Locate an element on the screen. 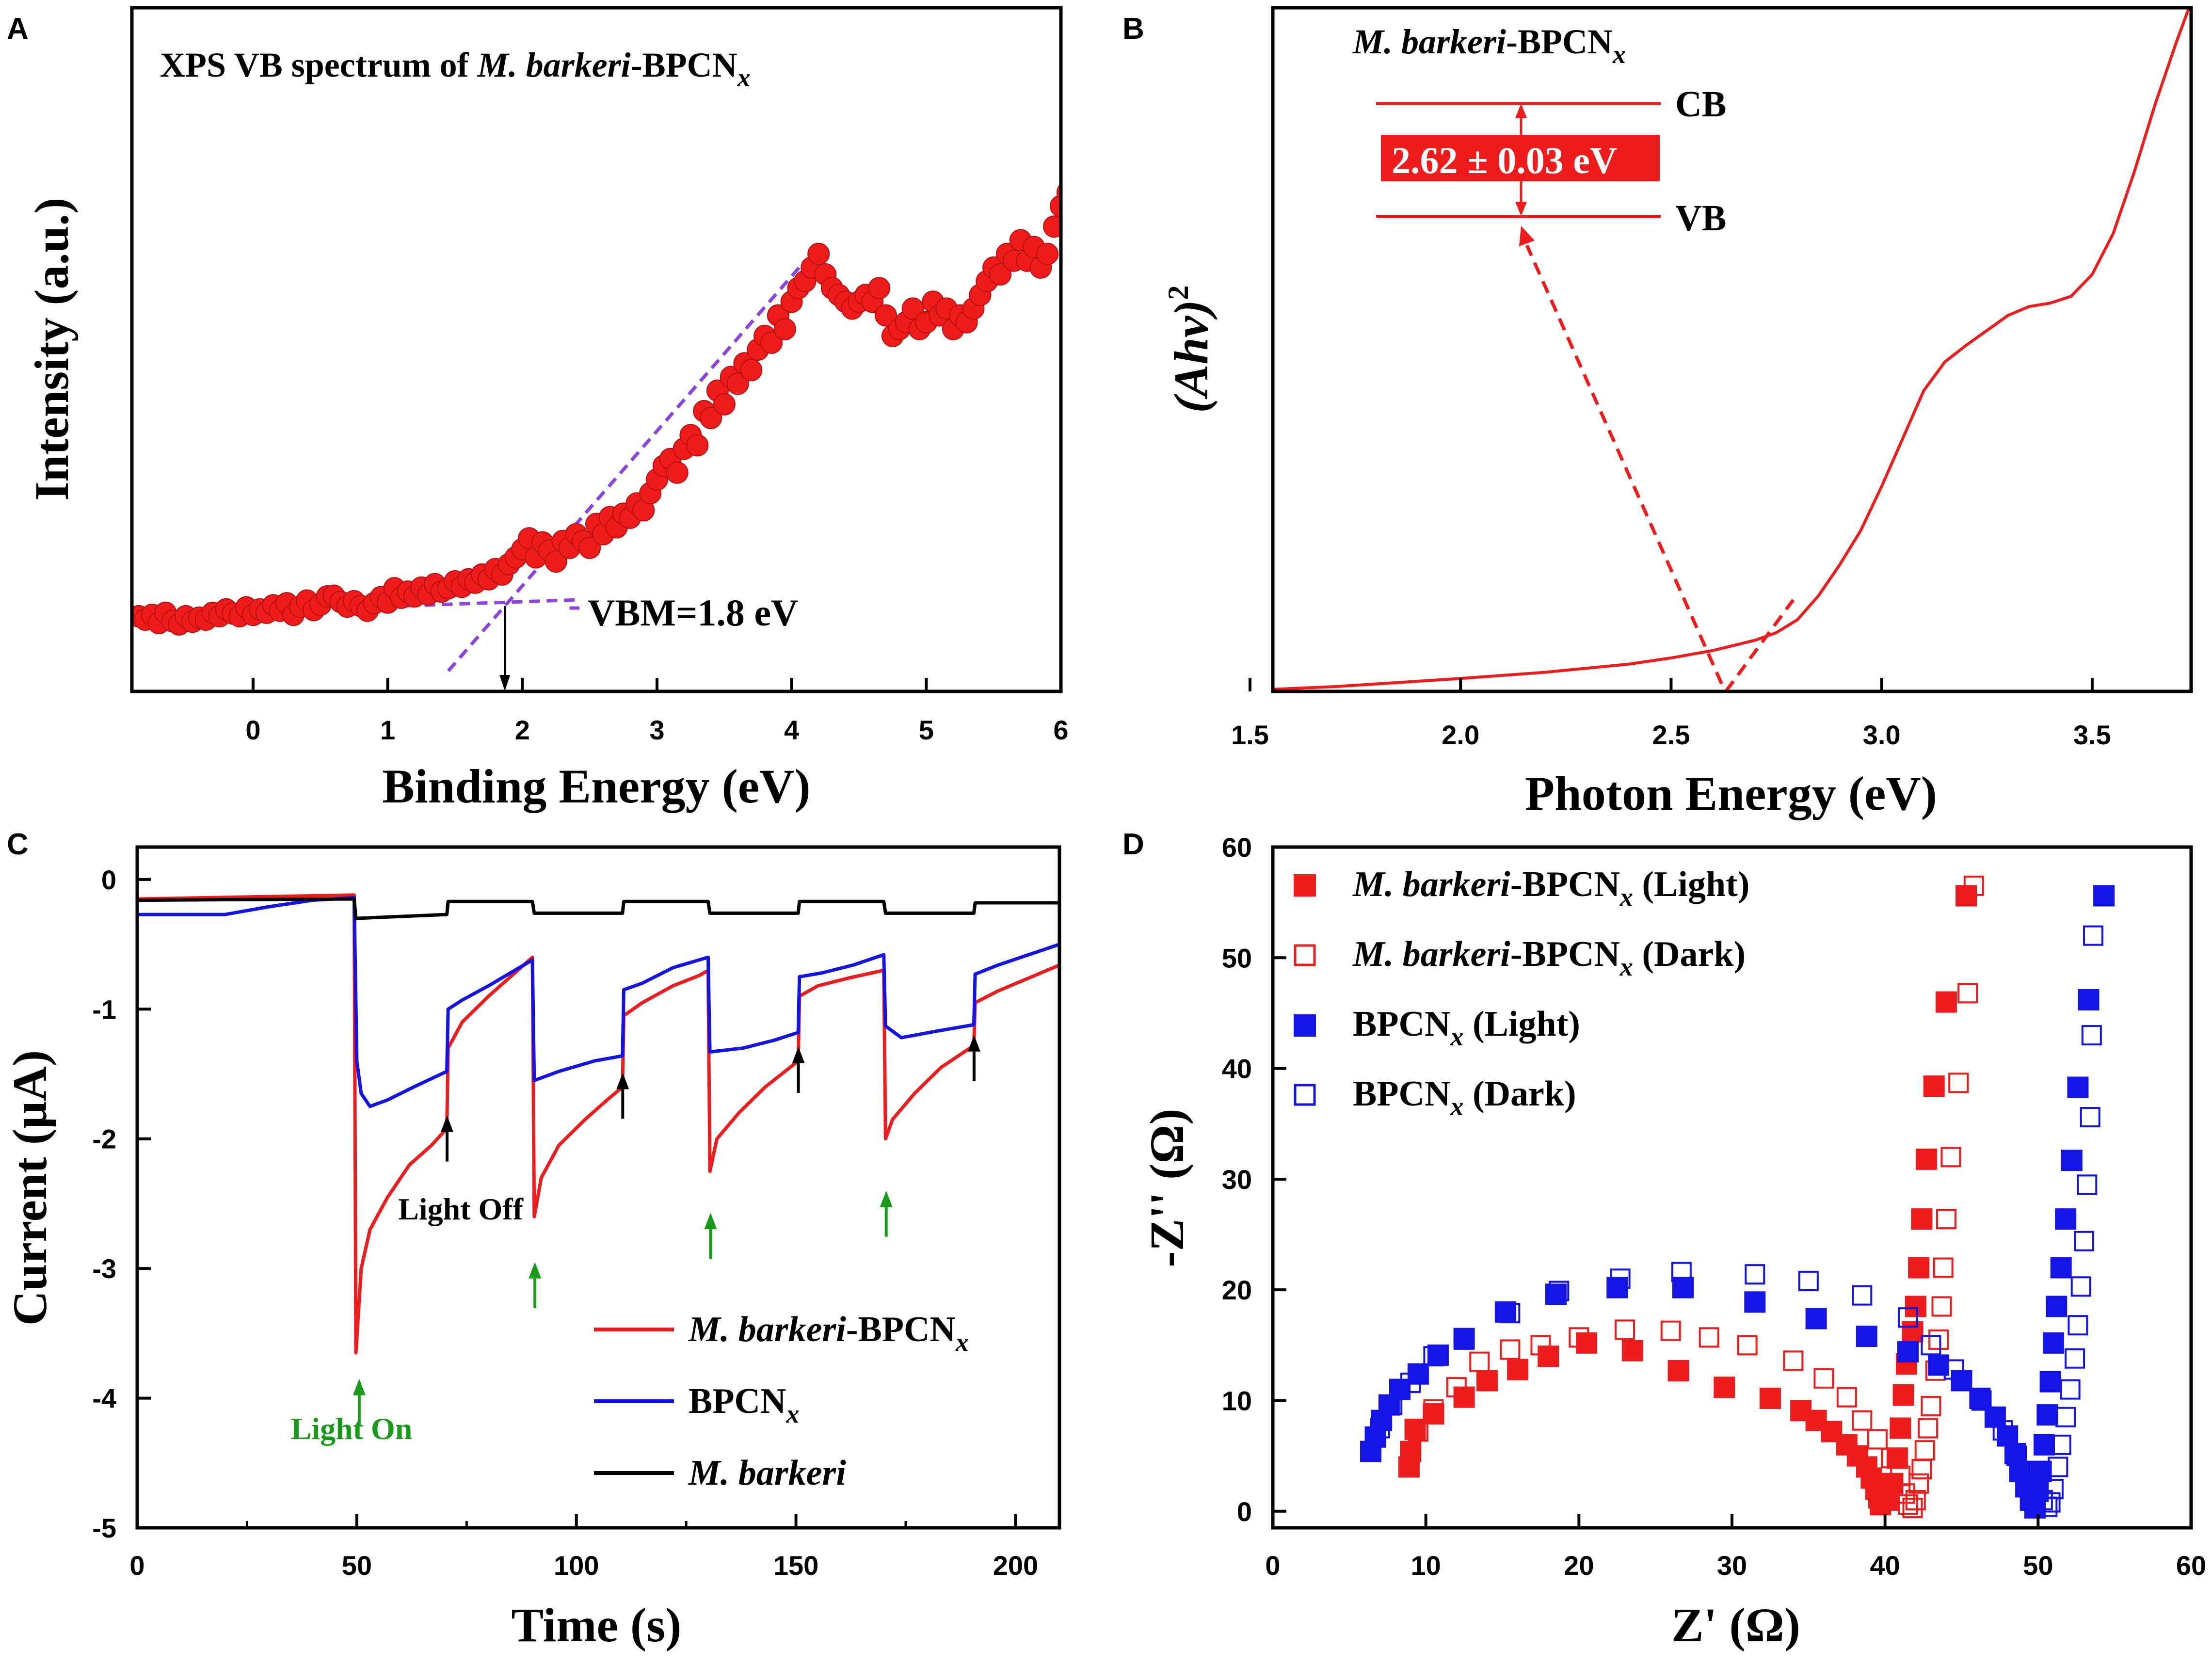  panel-d-y-tick-label-3: 30 is located at coordinates (1237, 1180).